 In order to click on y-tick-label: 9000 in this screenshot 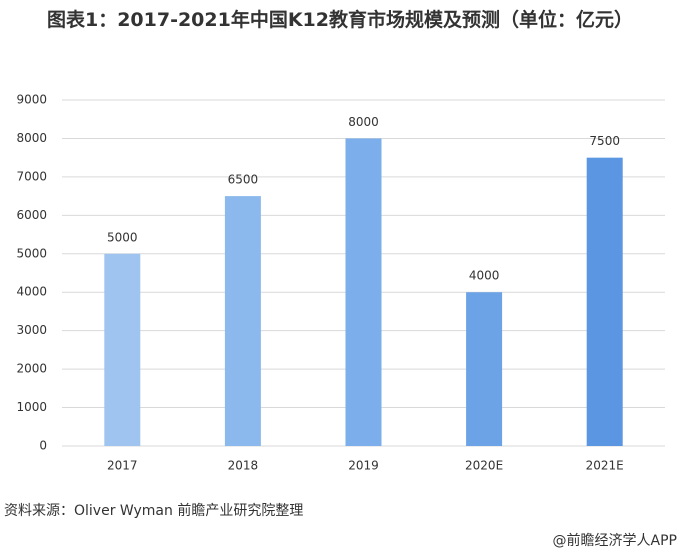, I will do `click(31, 100)`.